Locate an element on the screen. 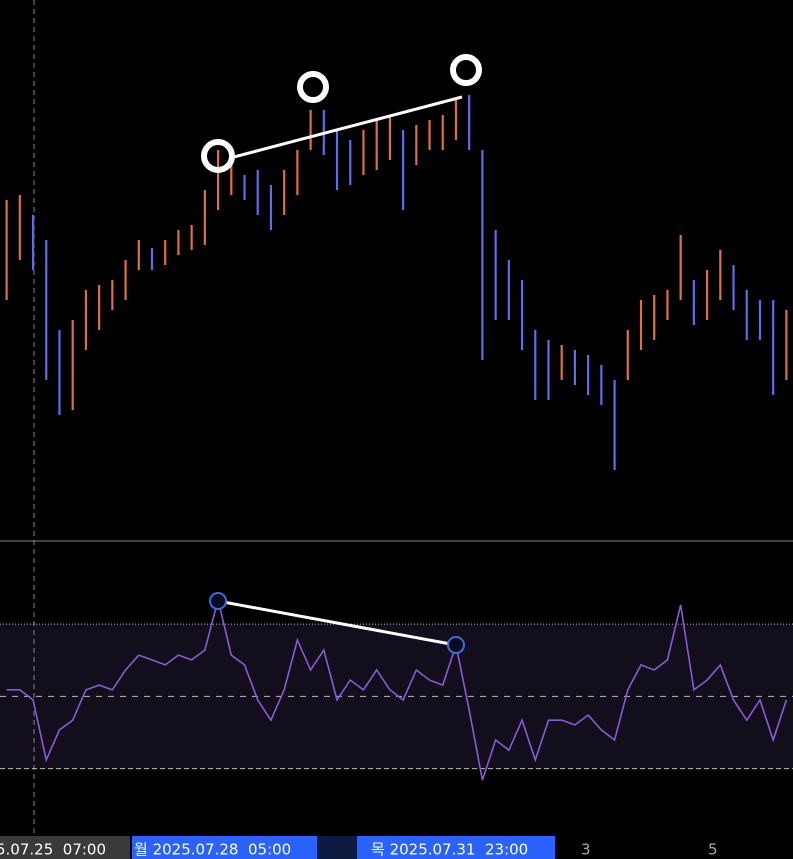 Image resolution: width=793 pixels, height=859 pixels. time-label: 월 2025.07.28 05:00 is located at coordinates (212, 850).